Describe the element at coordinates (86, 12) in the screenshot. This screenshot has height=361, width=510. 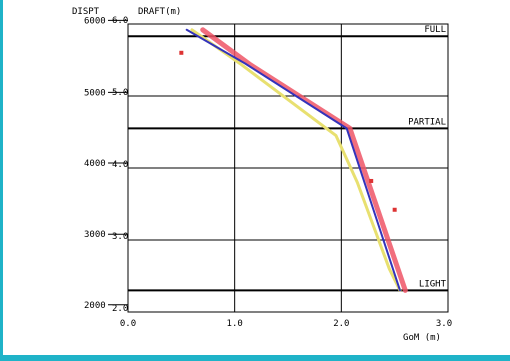
I see `y-axis-label-dispt: DISPT` at that location.